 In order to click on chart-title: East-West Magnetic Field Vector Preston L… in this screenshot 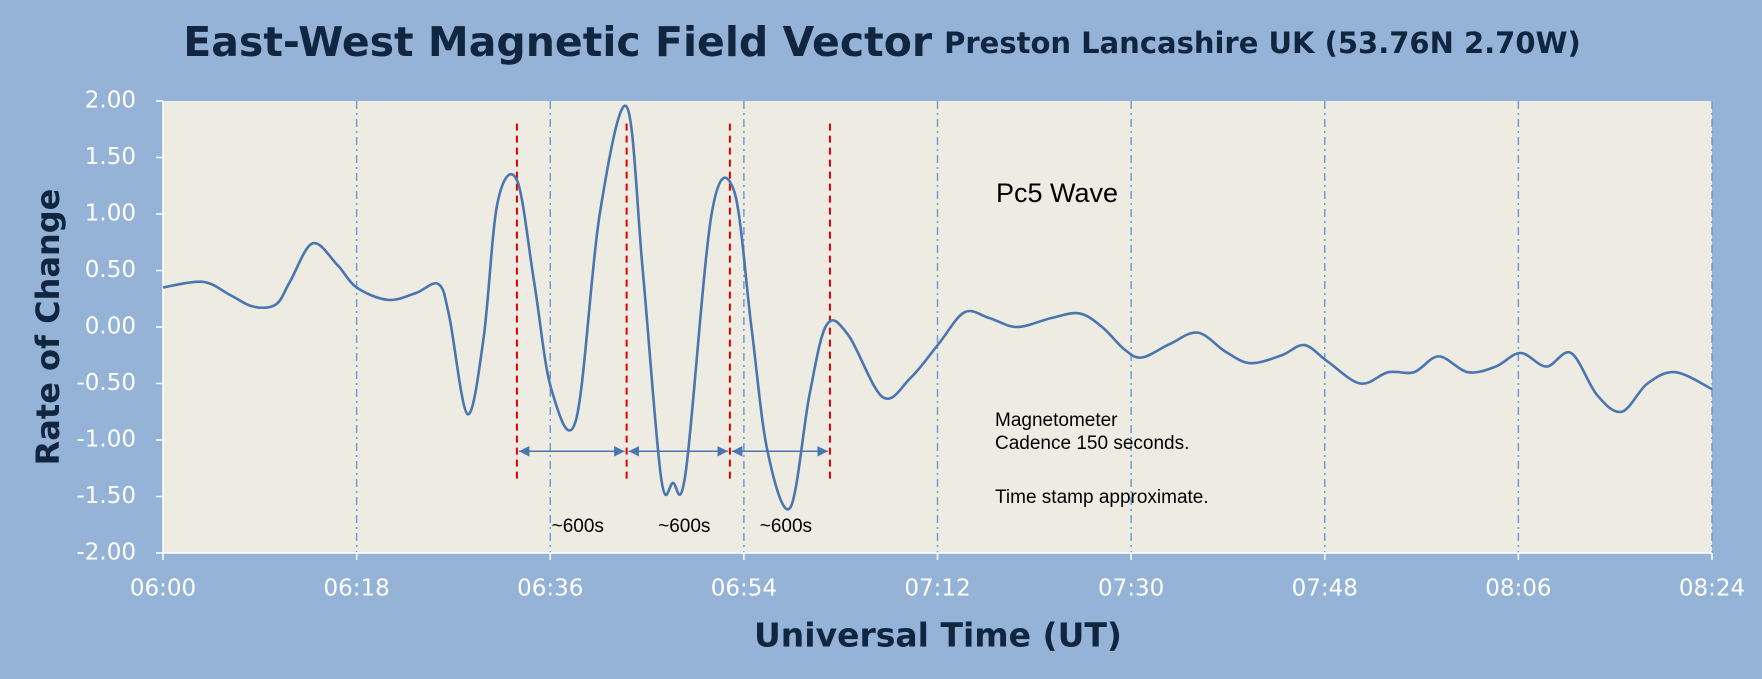, I will do `click(882, 42)`.